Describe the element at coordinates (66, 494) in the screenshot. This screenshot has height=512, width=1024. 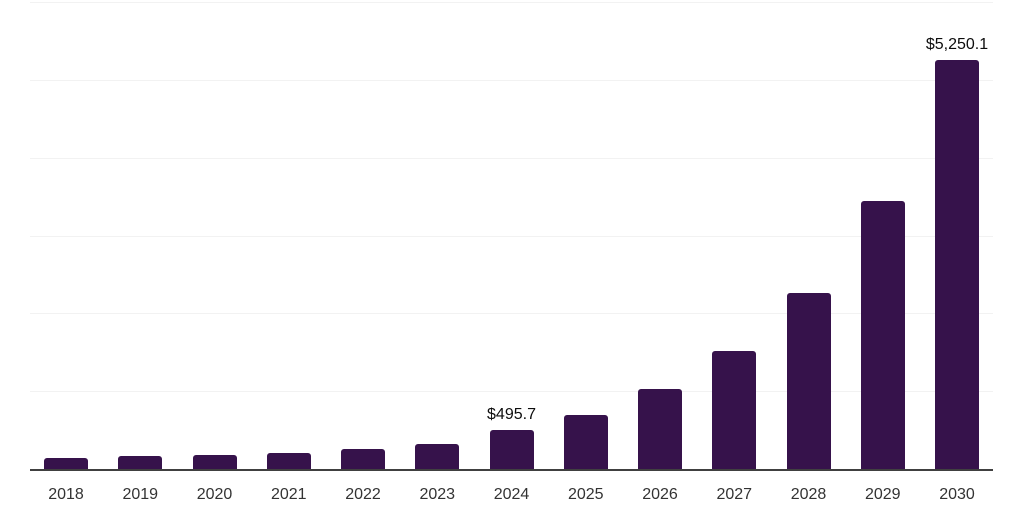
I see `x-tick-2018: 2018` at that location.